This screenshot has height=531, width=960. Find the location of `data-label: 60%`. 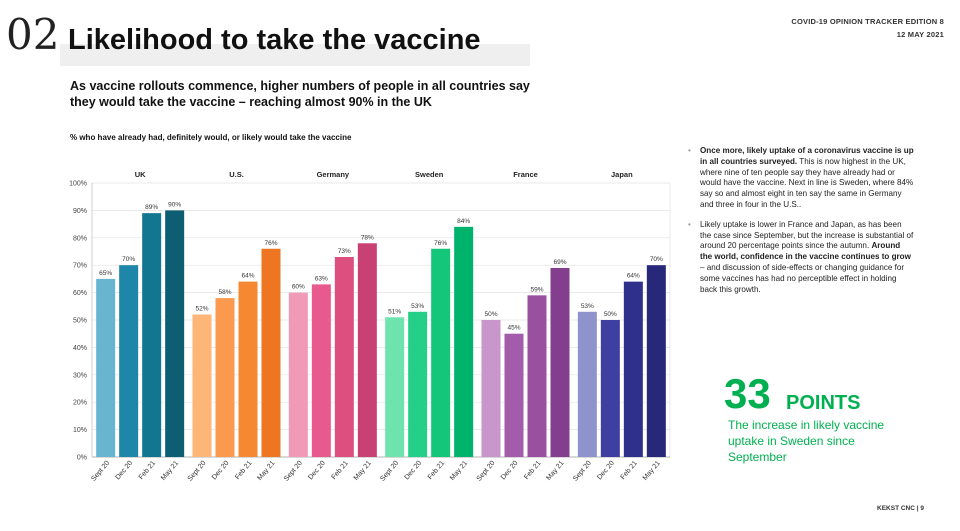

data-label: 60% is located at coordinates (298, 287).